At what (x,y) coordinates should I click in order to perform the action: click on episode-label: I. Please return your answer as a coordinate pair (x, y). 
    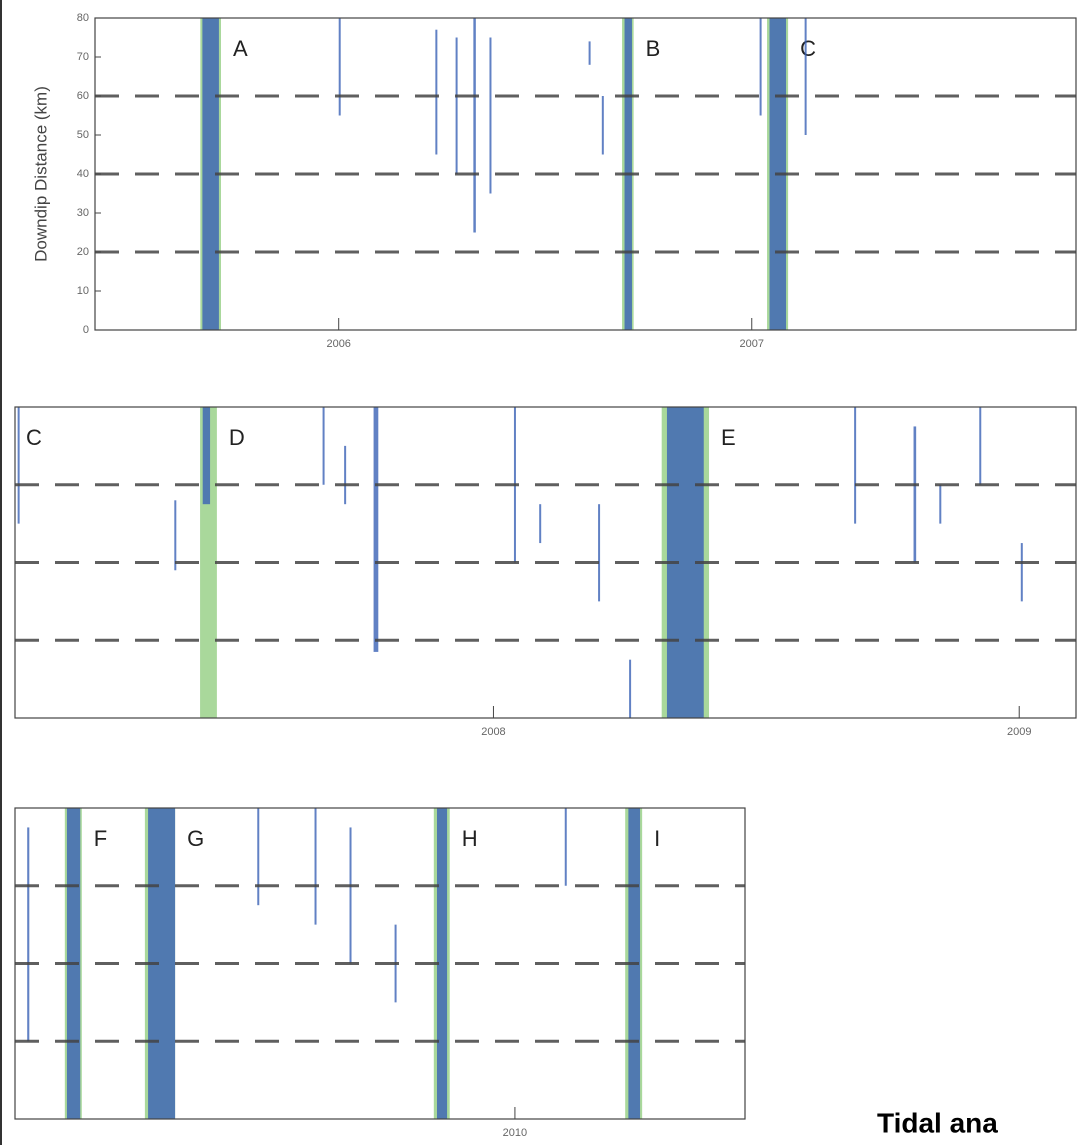
    Looking at the image, I should click on (657, 838).